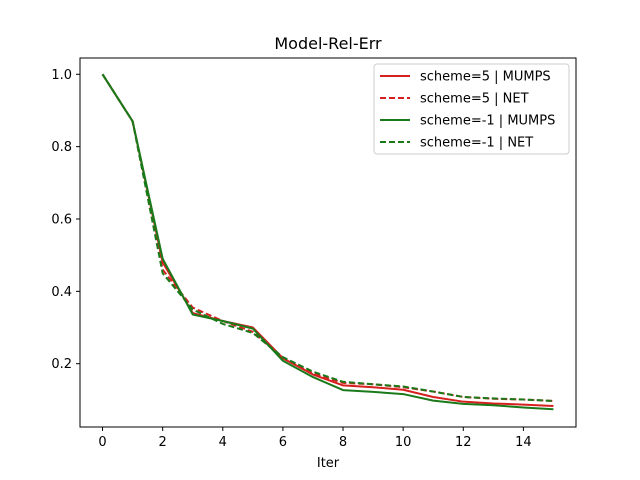 This screenshot has height=480, width=640. I want to click on x-axis-label: Iter, so click(328, 463).